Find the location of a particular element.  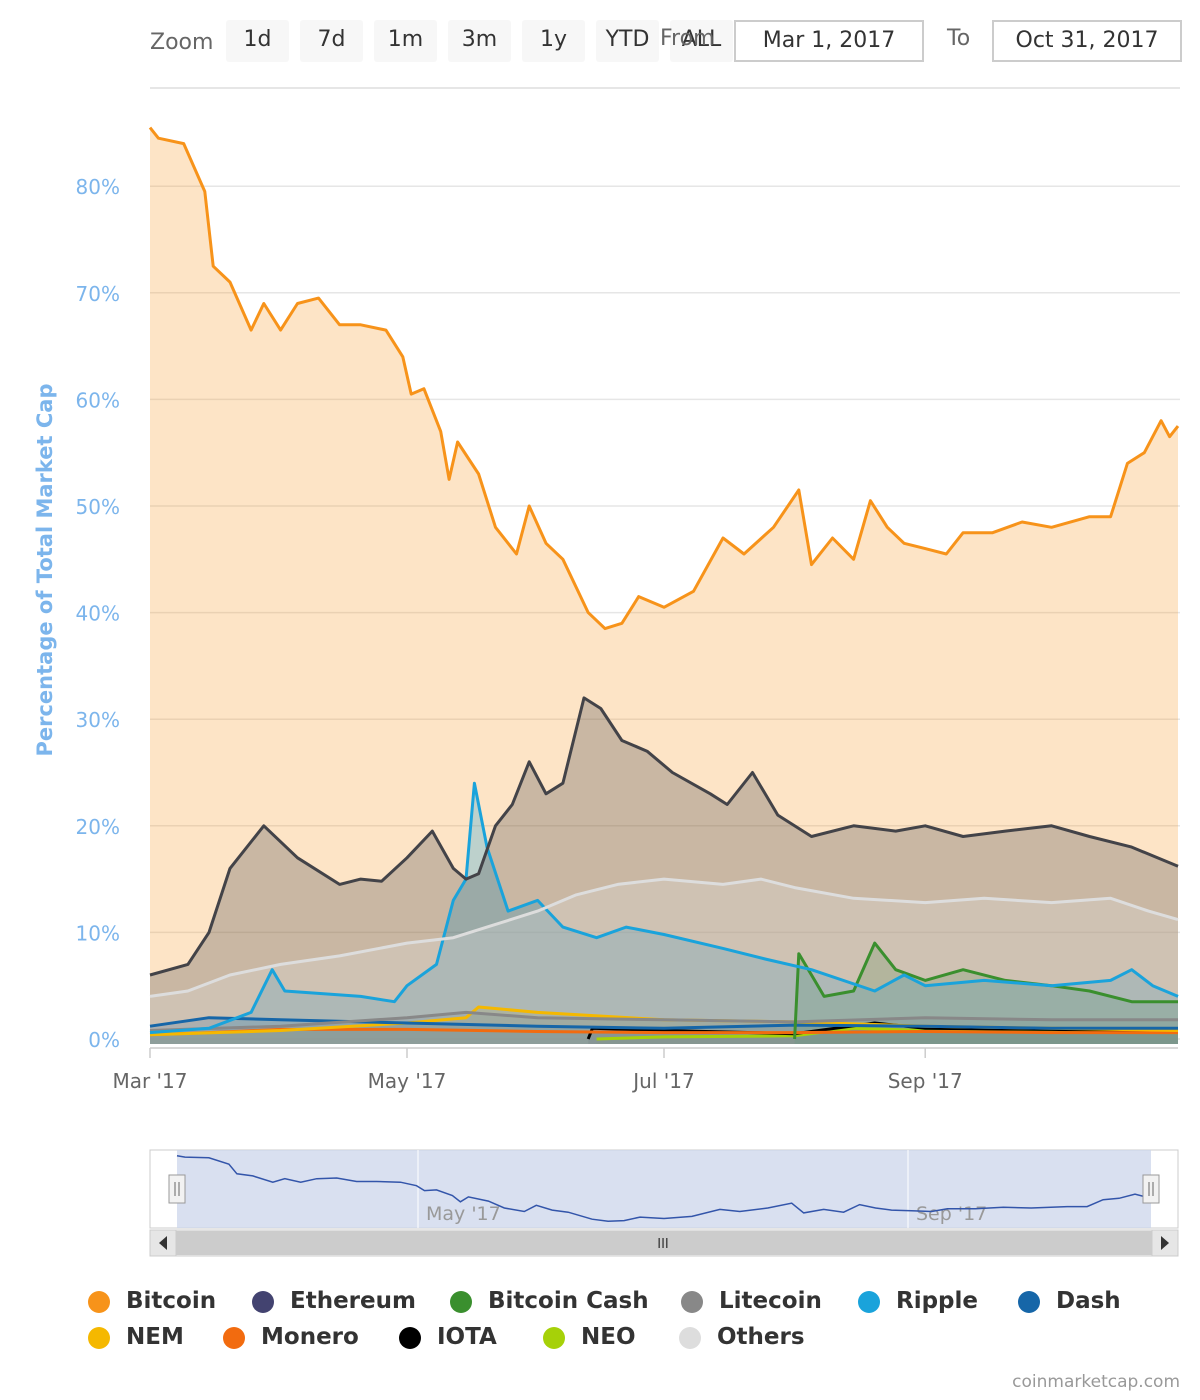

arrow-right-icon is located at coordinates (1165, 1243).